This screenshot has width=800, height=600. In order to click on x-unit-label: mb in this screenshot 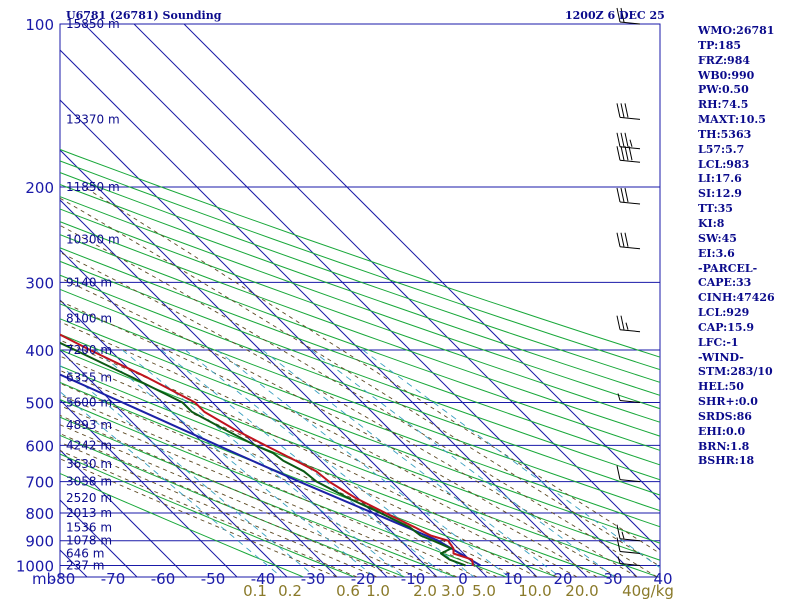, I will do `click(44, 579)`.